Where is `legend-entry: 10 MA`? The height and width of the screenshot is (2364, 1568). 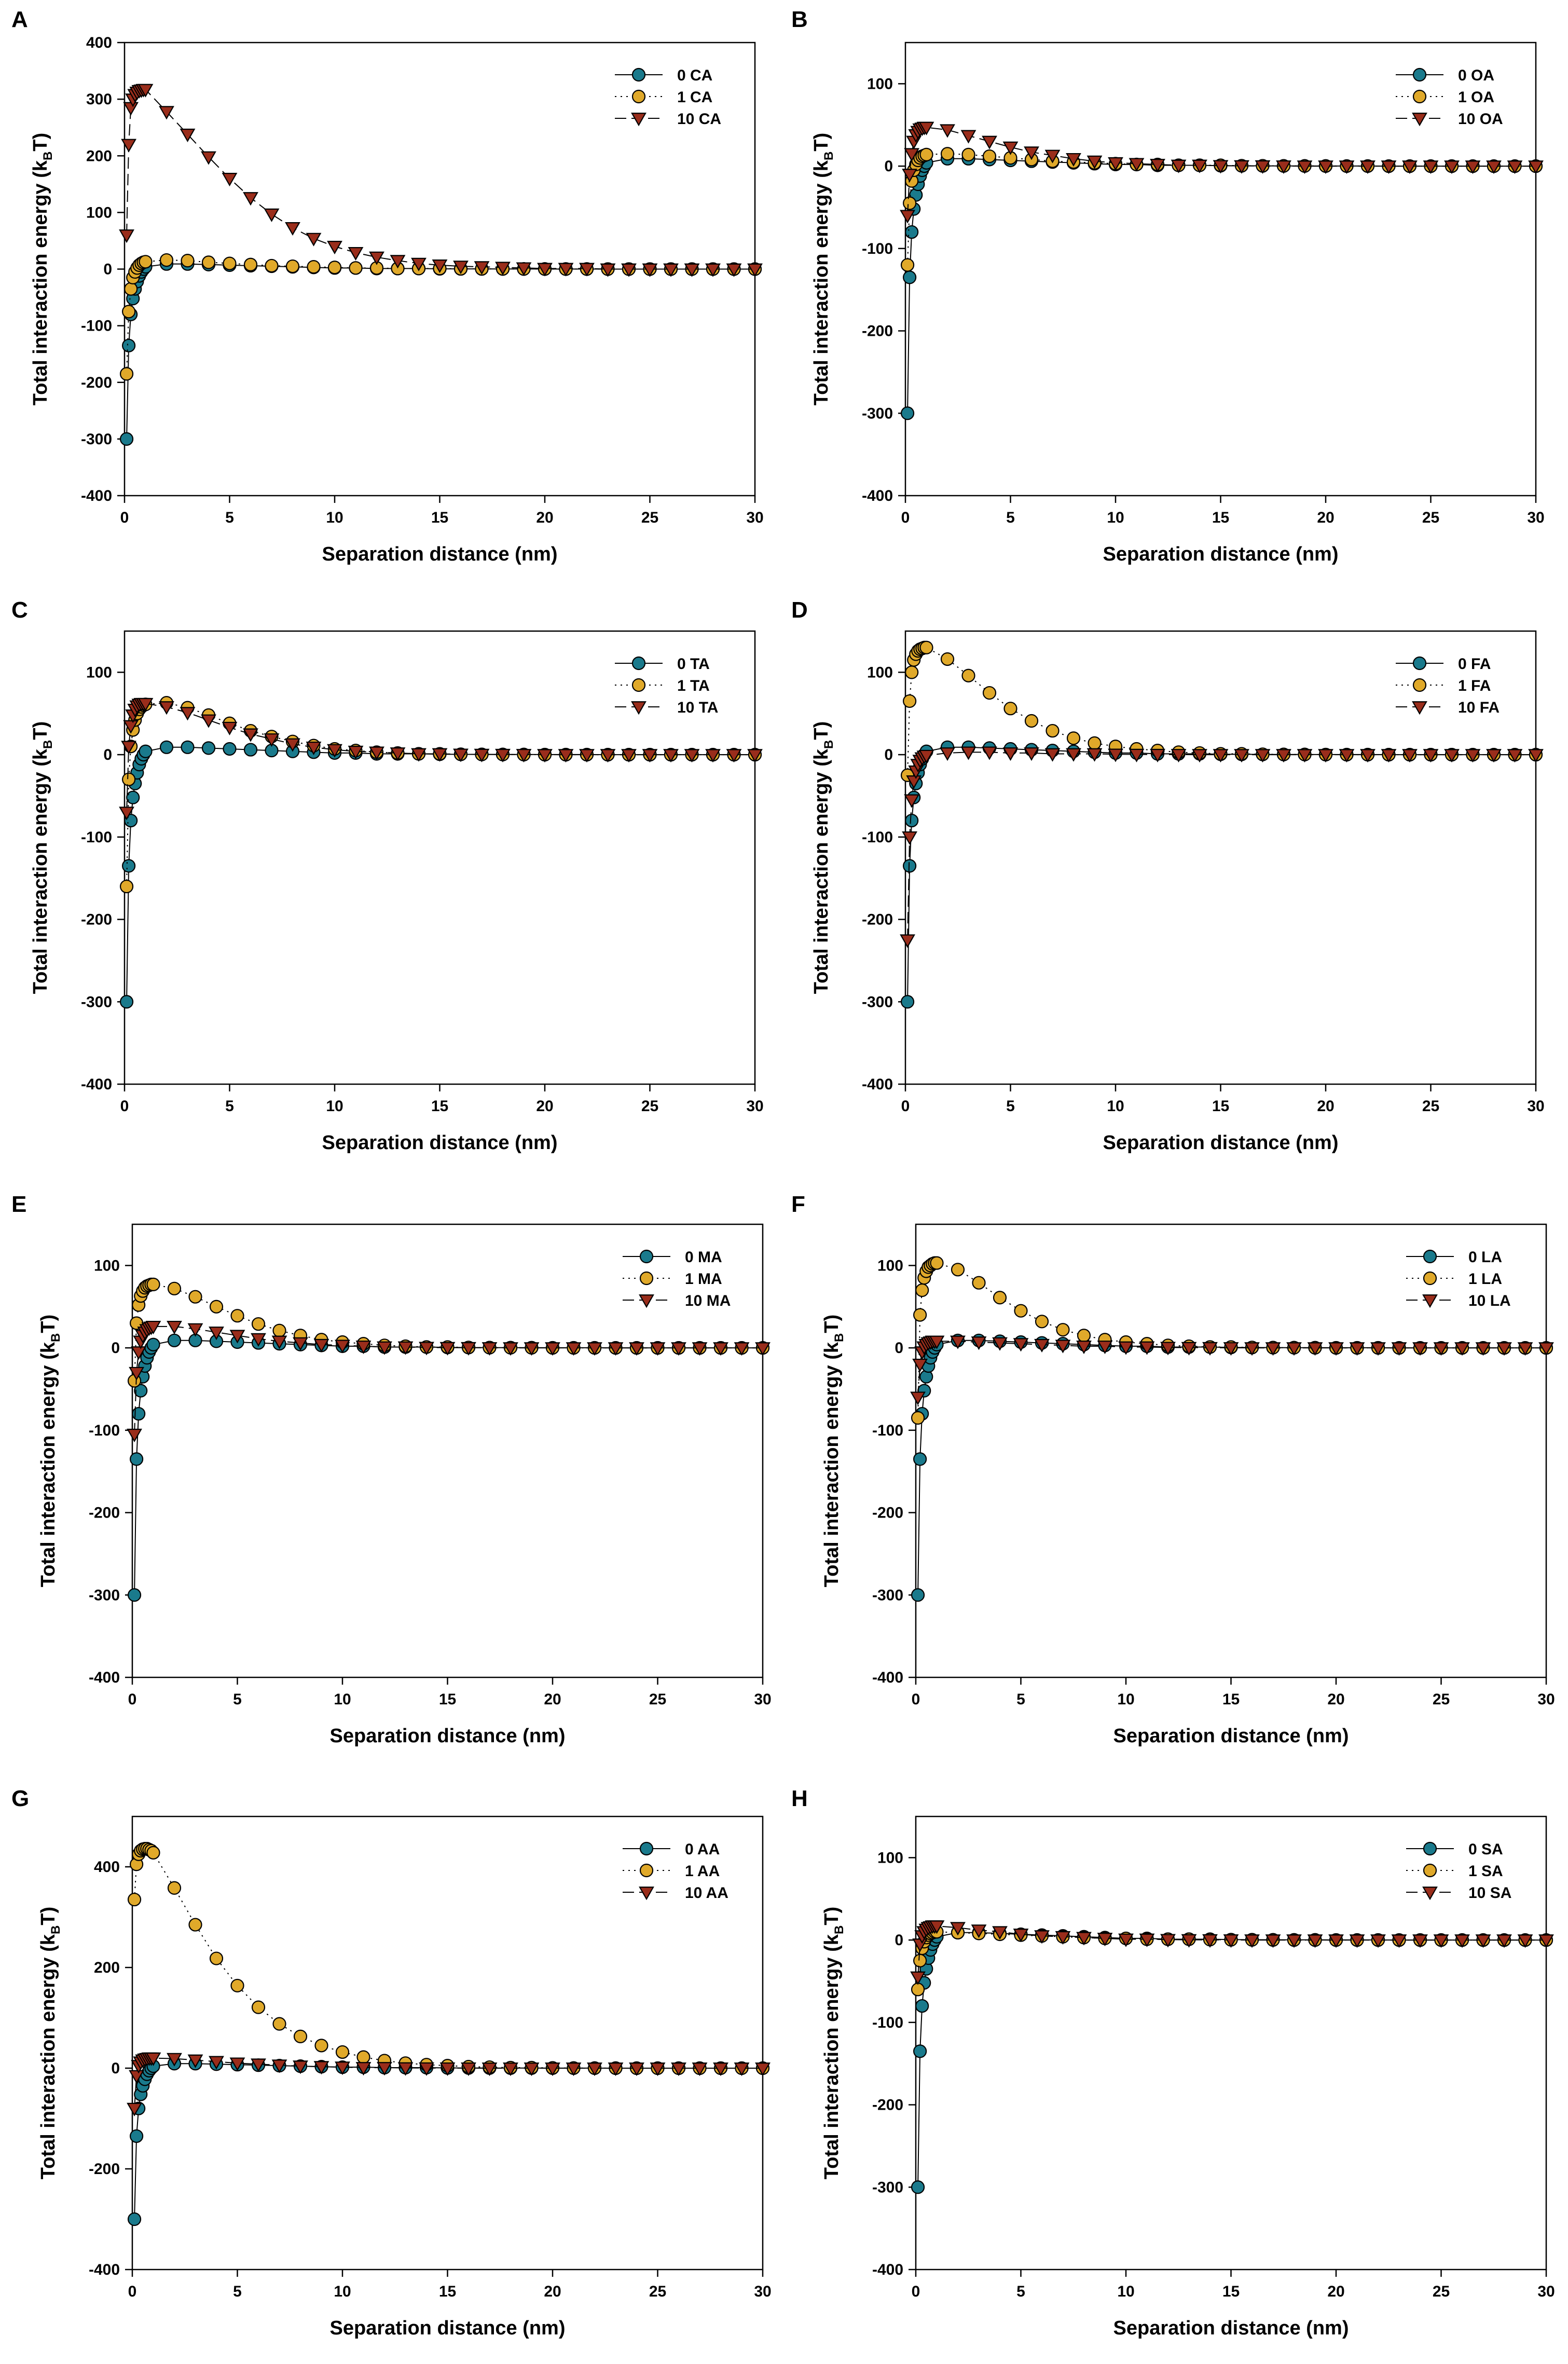
legend-entry: 10 MA is located at coordinates (677, 1300).